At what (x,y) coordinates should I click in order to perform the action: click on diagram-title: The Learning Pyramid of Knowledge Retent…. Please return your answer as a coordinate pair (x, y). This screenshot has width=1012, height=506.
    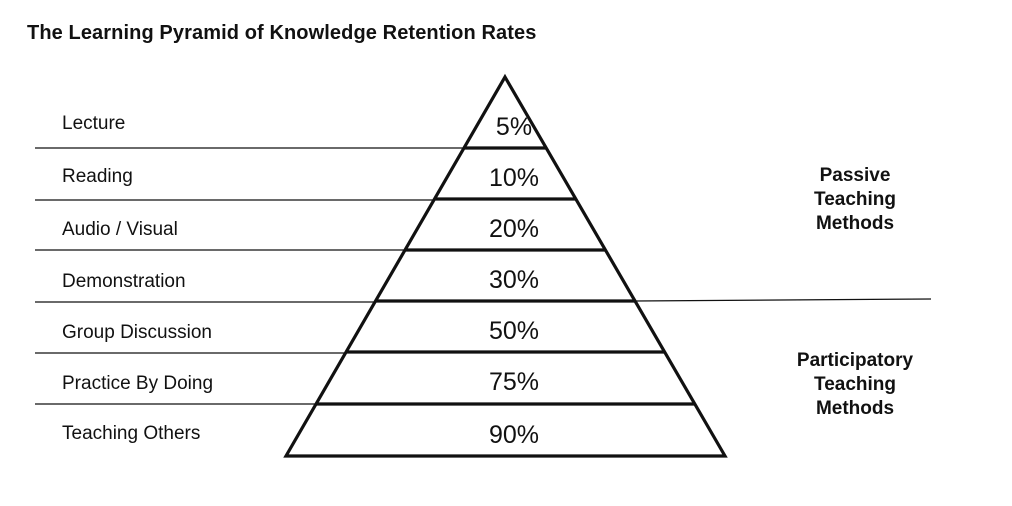
    Looking at the image, I should click on (282, 33).